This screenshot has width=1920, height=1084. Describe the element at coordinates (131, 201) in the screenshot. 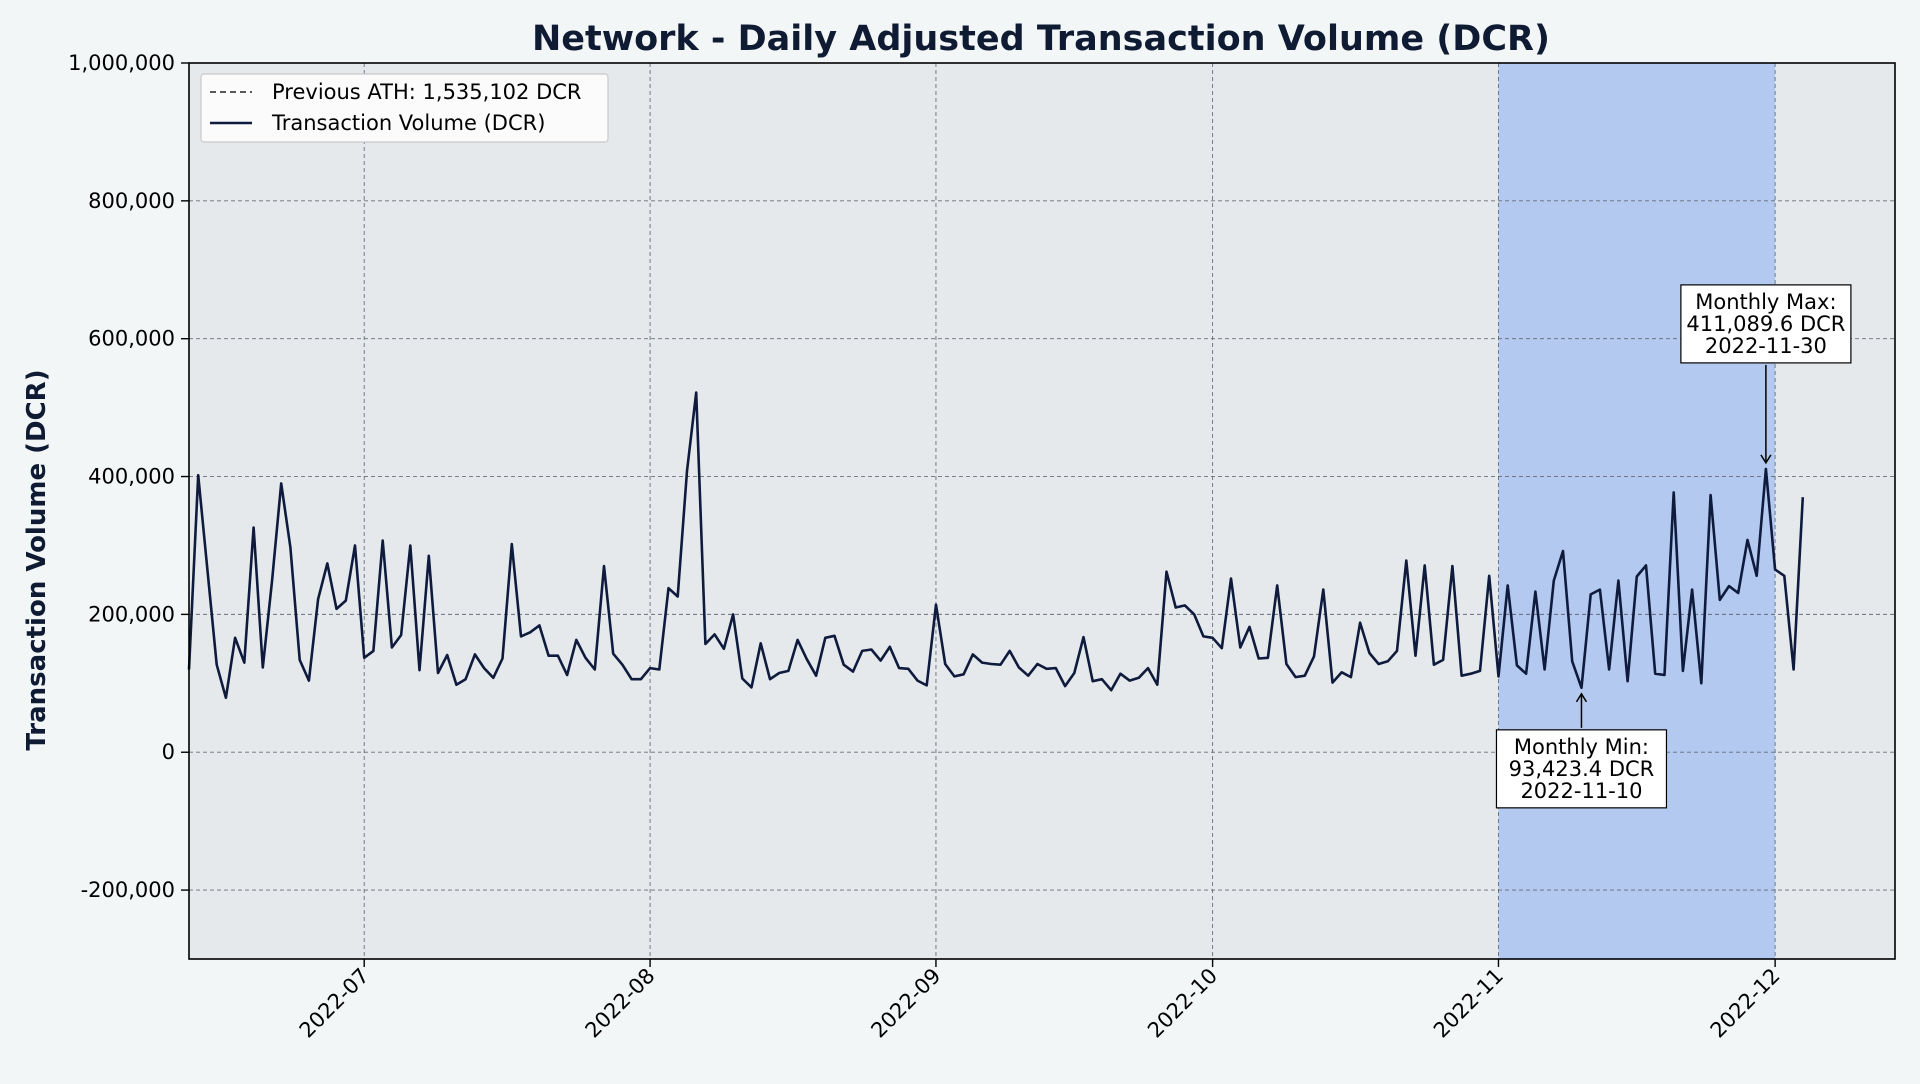

I see `y-tick-label: 800,000` at that location.